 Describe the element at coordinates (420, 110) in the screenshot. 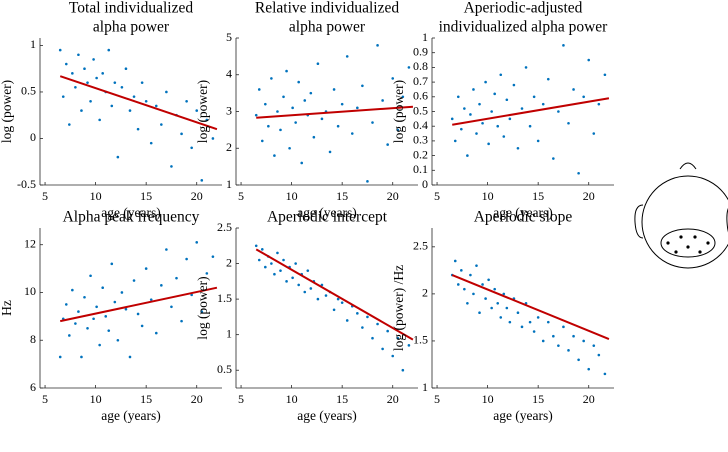

I see `y-tick-label: 0.5` at that location.